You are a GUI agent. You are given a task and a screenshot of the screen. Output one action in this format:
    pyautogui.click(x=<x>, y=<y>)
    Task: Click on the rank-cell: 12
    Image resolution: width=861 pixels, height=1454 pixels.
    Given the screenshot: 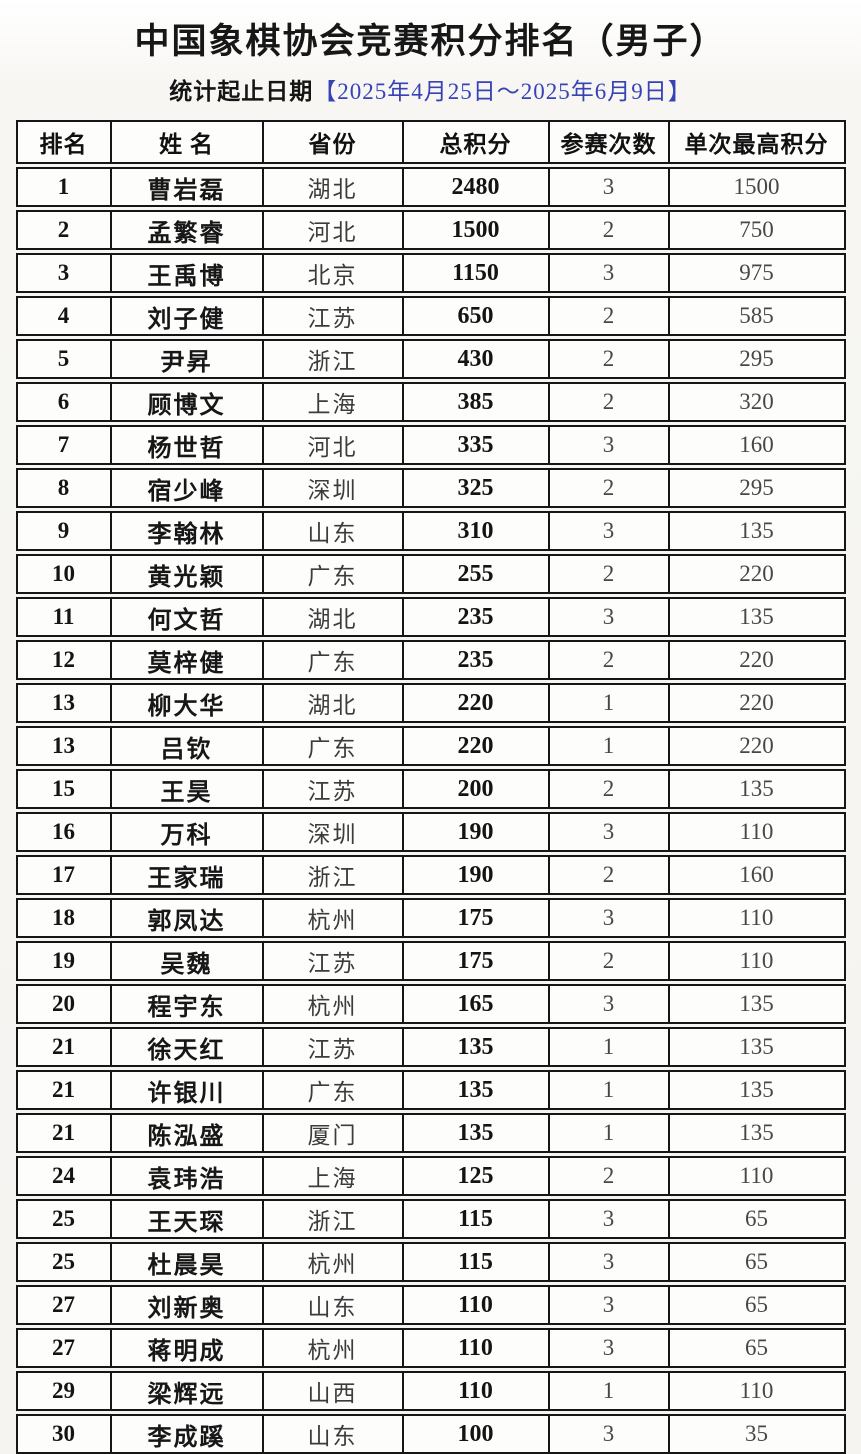 What is the action you would take?
    pyautogui.click(x=62, y=660)
    